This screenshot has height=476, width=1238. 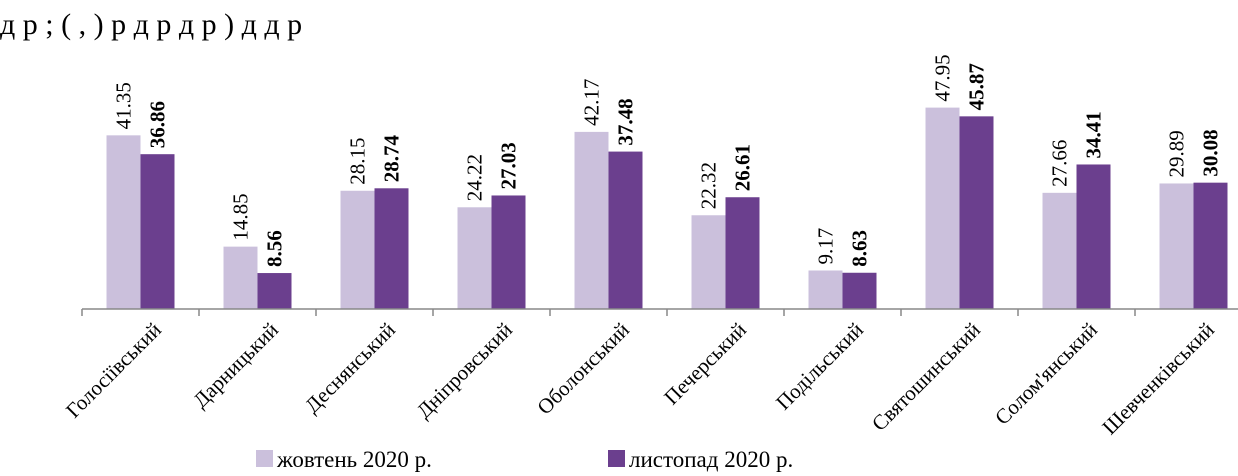 What do you see at coordinates (275, 248) in the screenshot?
I see `value-label: 8.56` at bounding box center [275, 248].